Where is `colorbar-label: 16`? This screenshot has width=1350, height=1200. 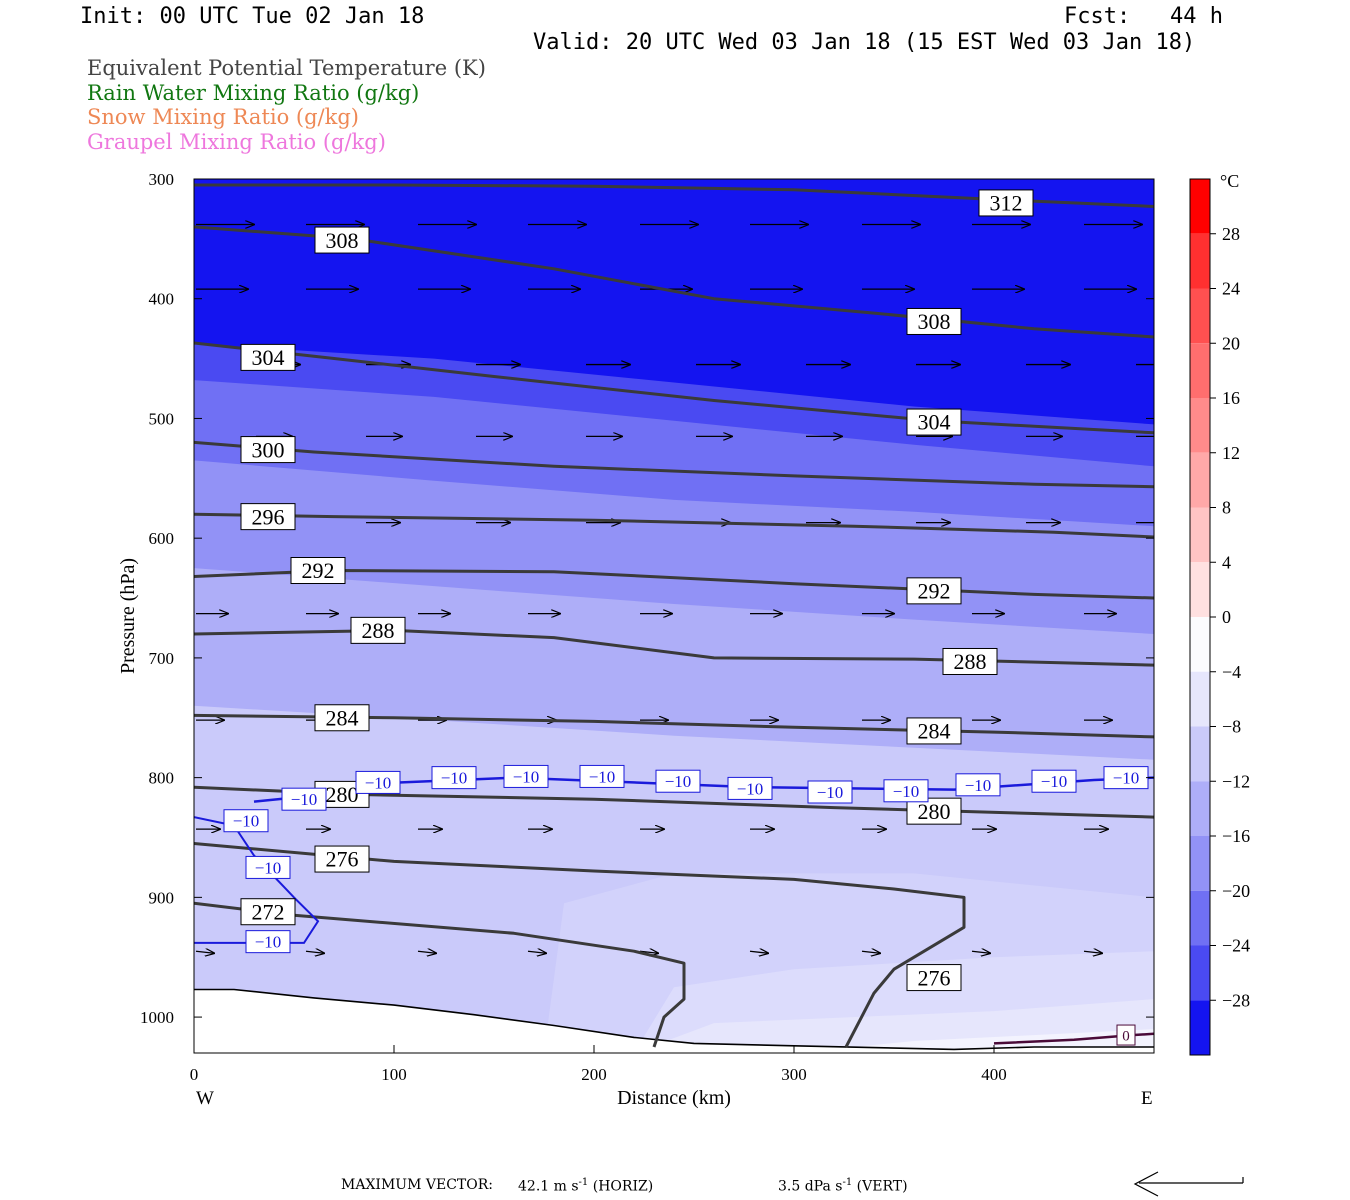 colorbar-label: 16 is located at coordinates (1231, 398).